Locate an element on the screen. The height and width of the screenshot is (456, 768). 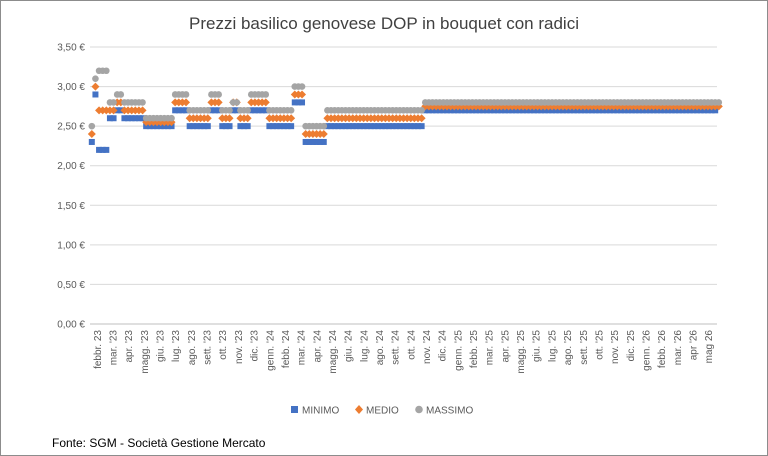
x-tick-label: apr '26 is located at coordinates (693, 345).